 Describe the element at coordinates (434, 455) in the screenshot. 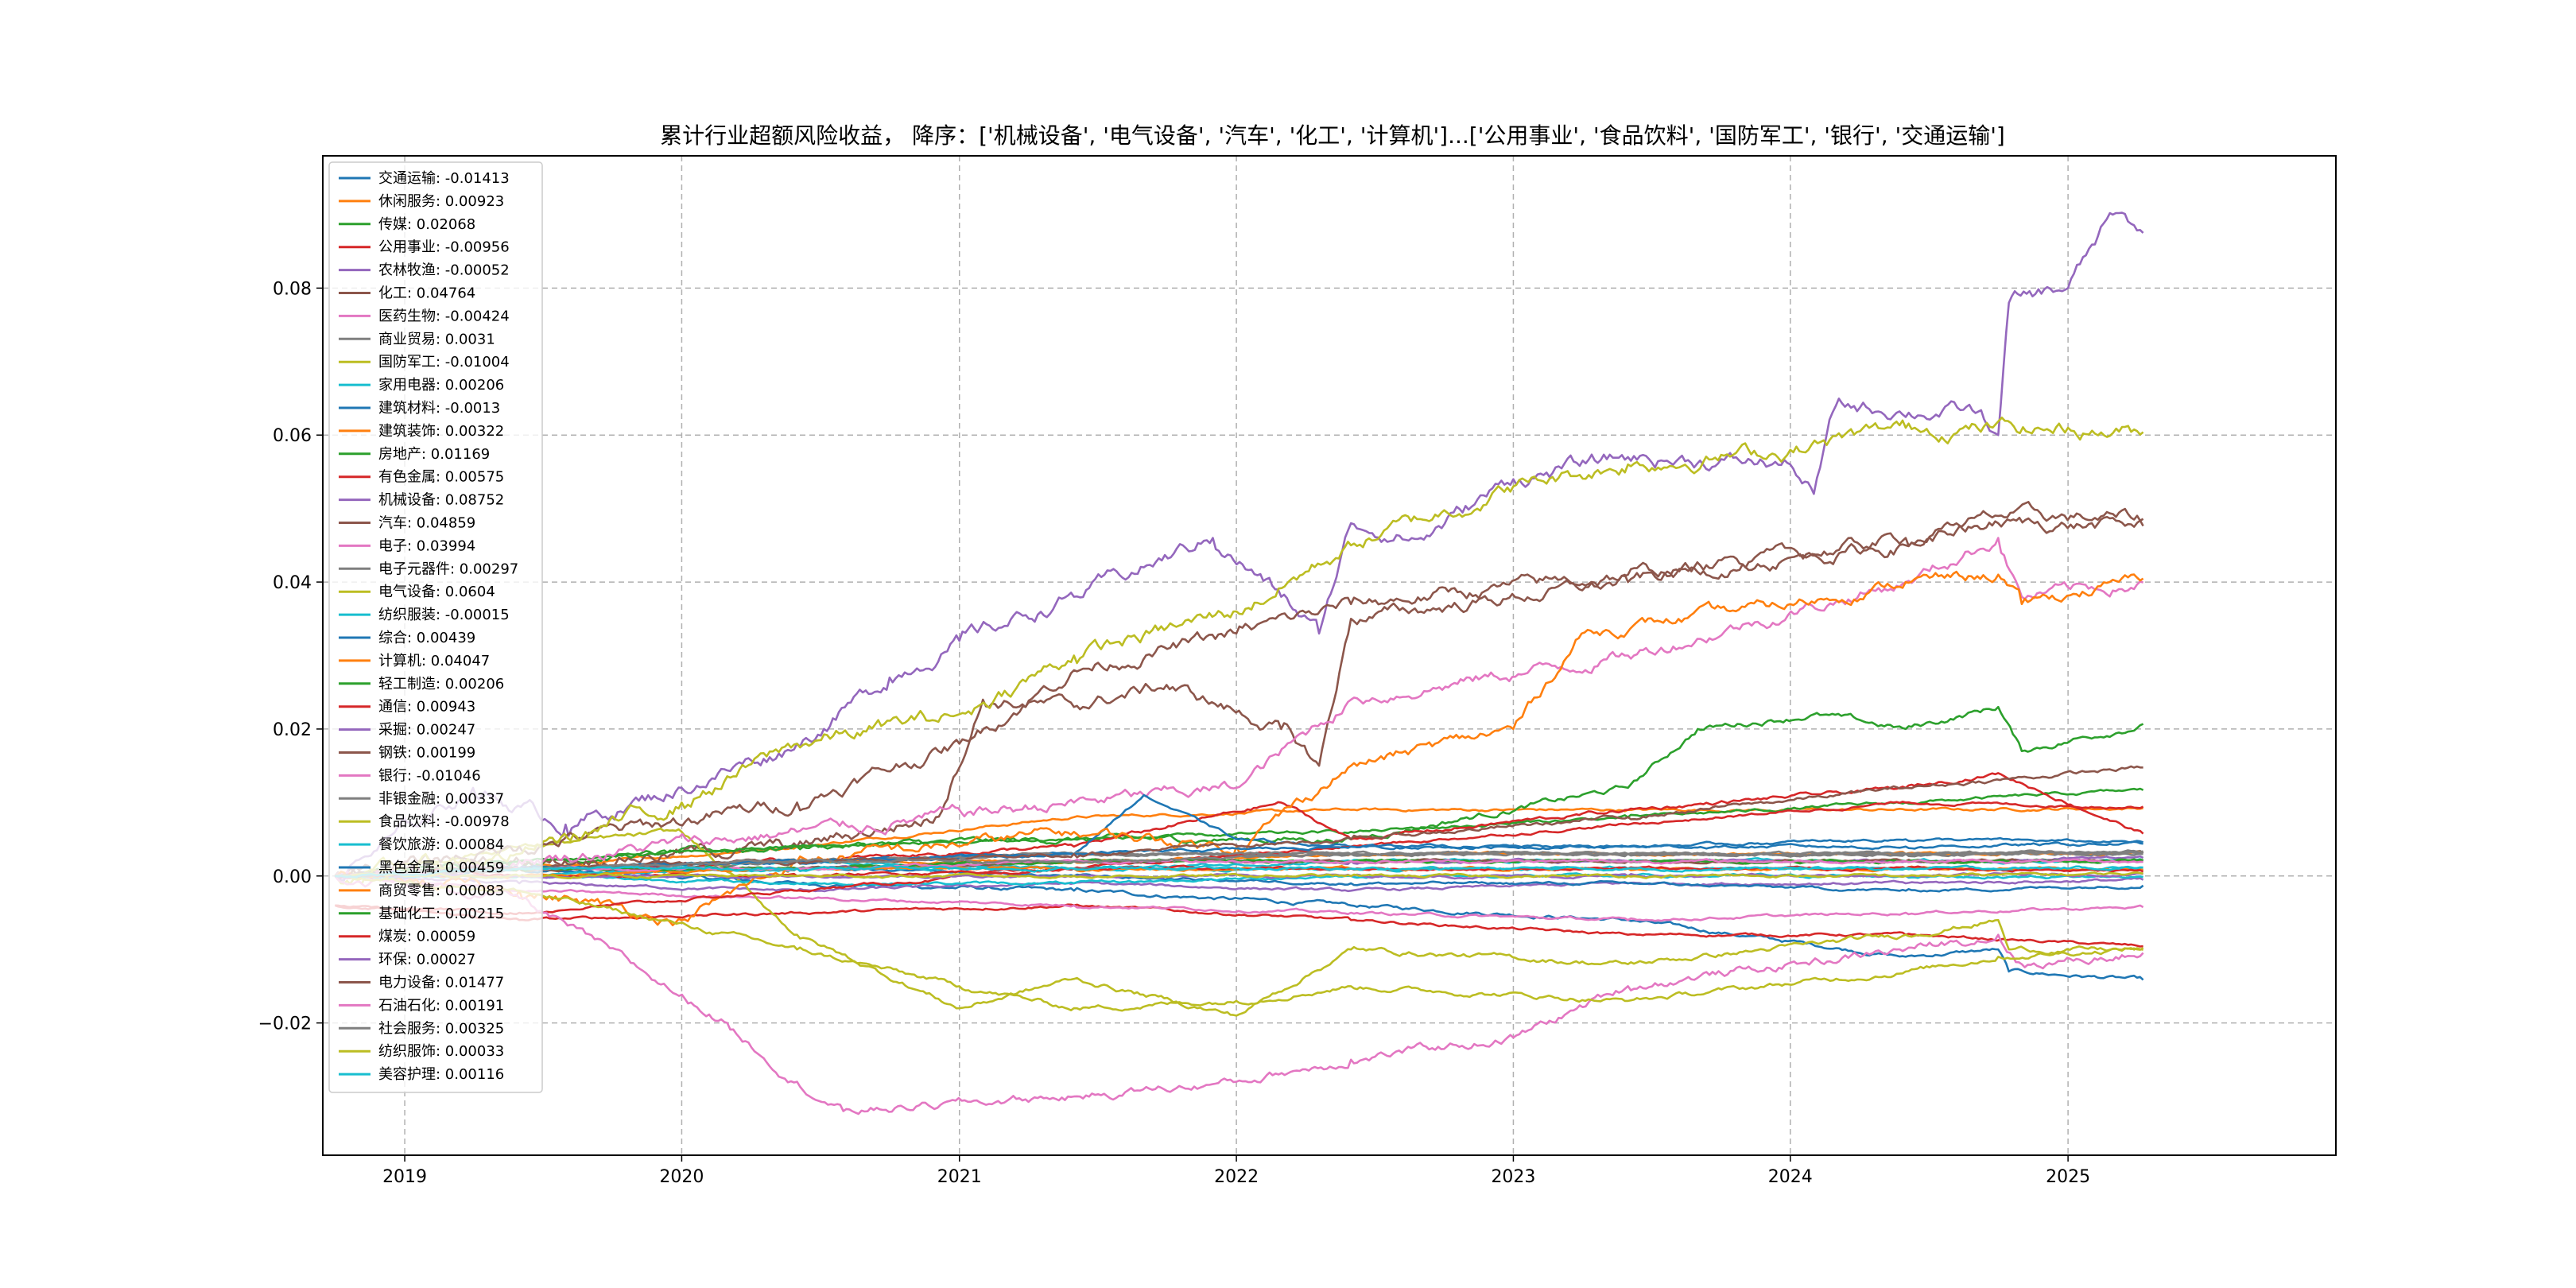

I see `legend-label: 房地产: 0.01169` at that location.